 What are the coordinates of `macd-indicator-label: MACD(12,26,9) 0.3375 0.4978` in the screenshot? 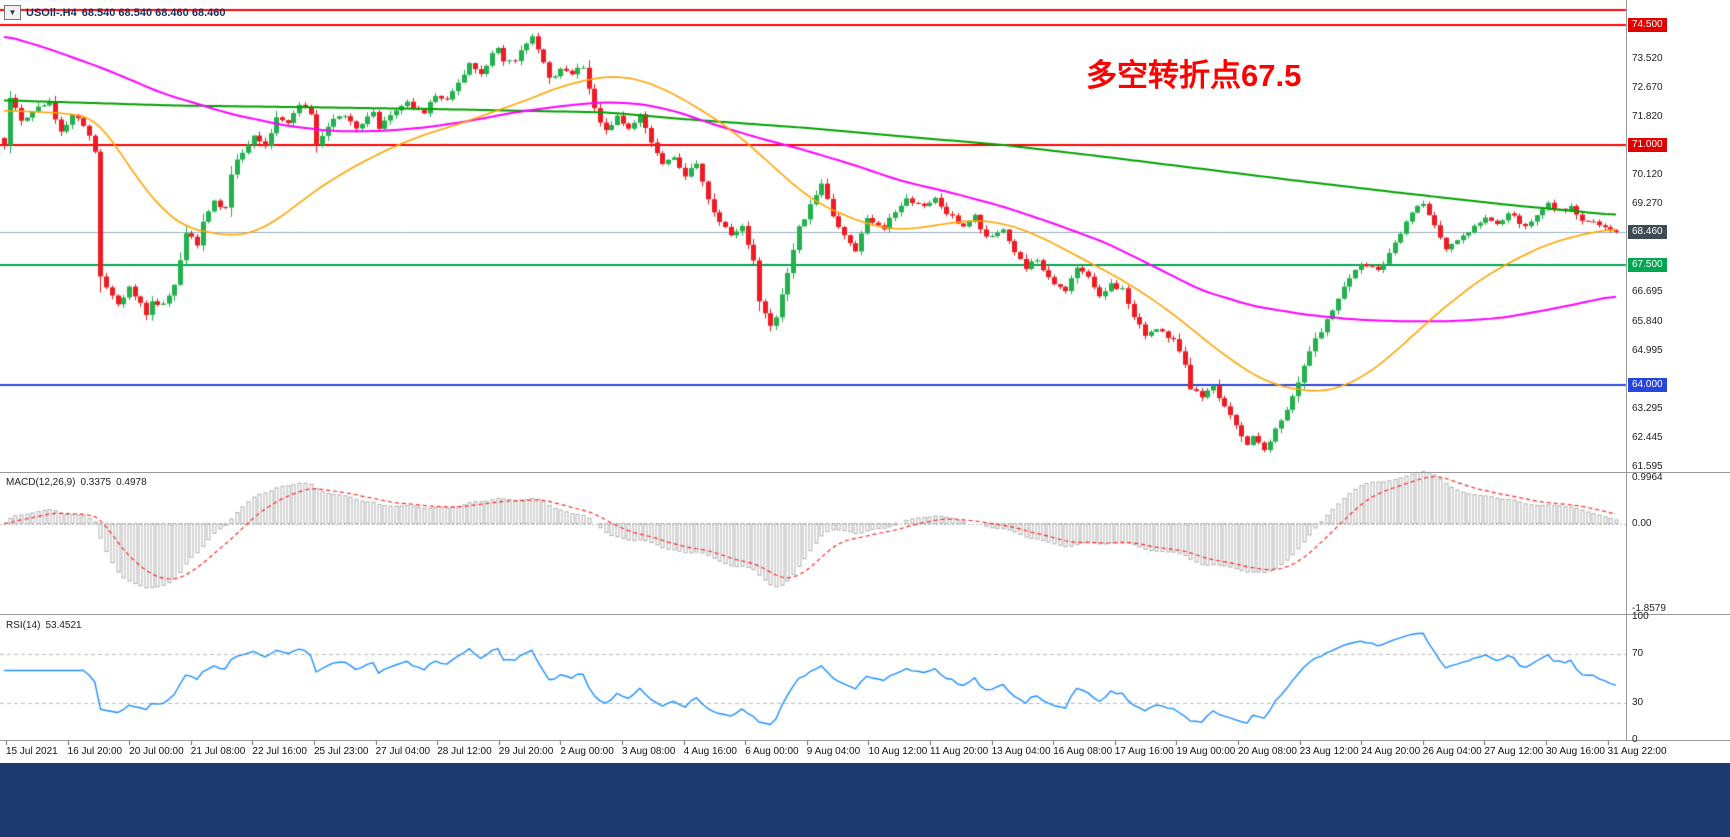 It's located at (76, 482).